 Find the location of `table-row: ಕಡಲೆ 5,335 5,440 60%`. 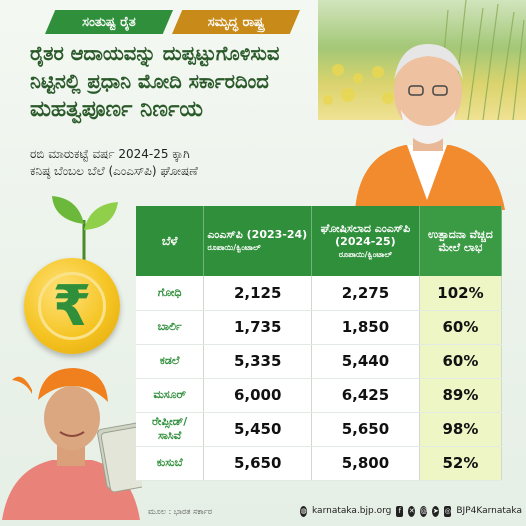

table-row: ಕಡಲೆ 5,335 5,440 60% is located at coordinates (319, 361).